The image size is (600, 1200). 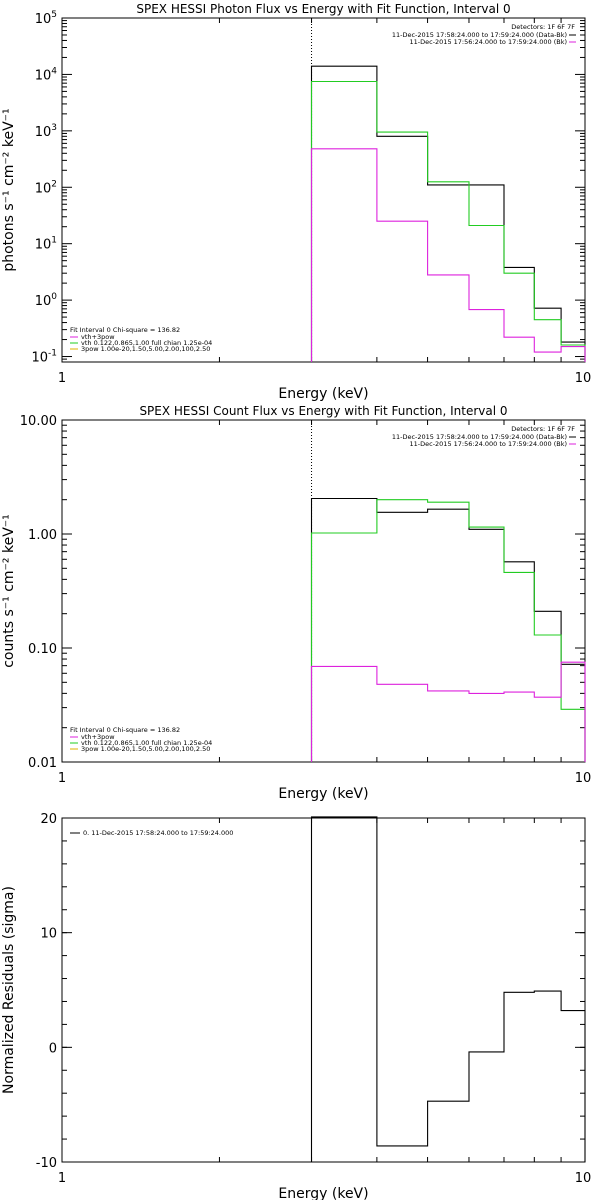 I want to click on y-tick-label: 10⁻¹, so click(x=44, y=357).